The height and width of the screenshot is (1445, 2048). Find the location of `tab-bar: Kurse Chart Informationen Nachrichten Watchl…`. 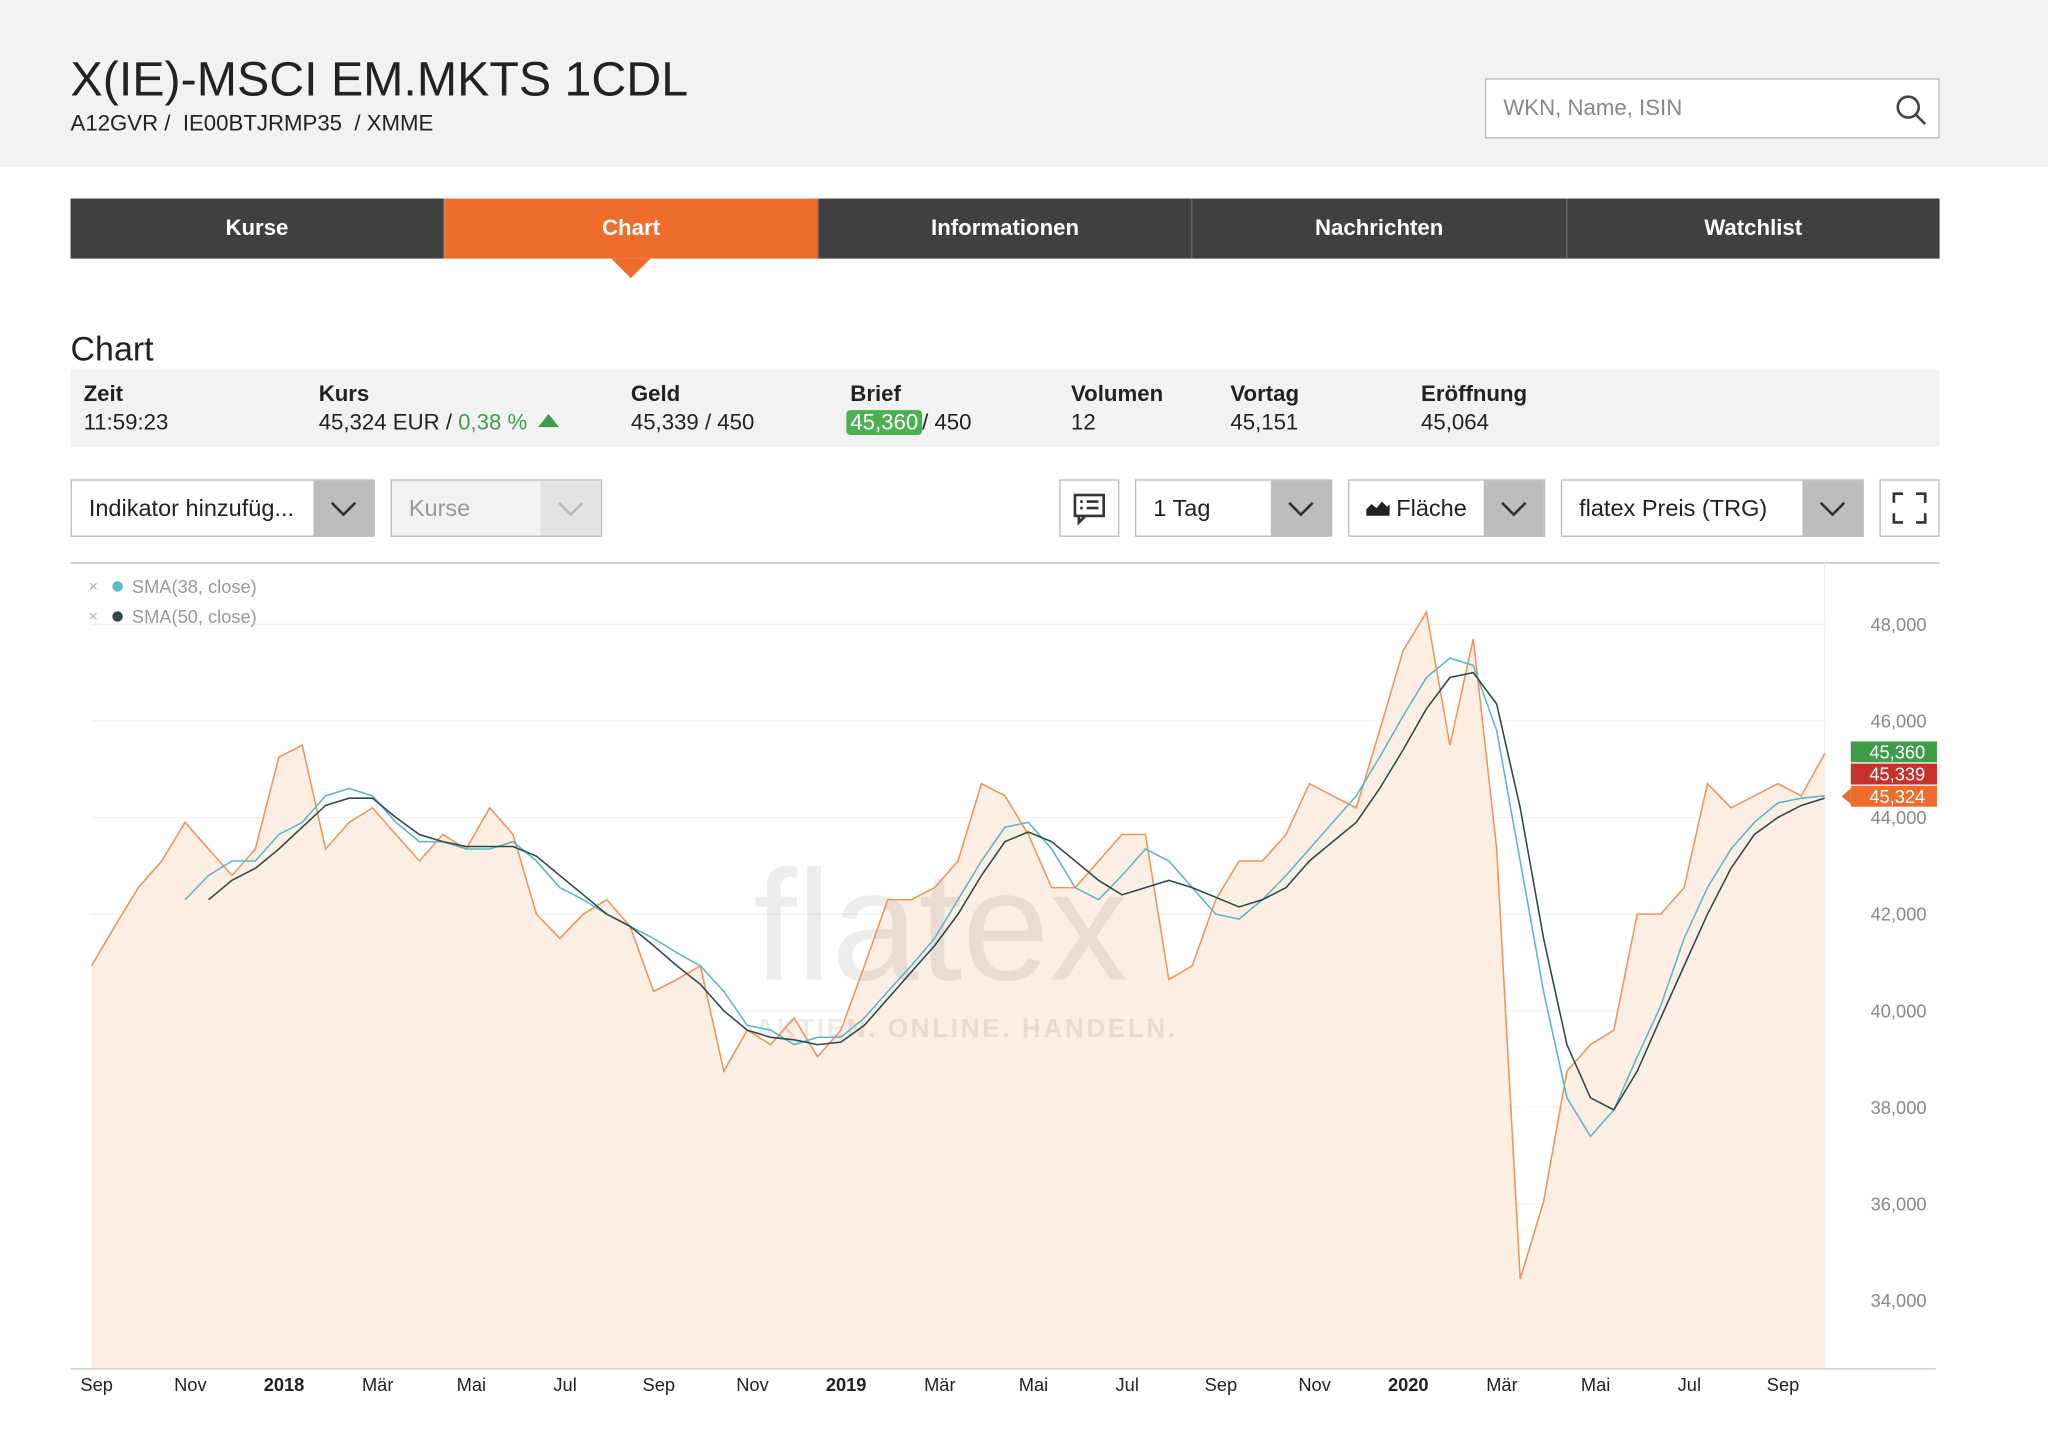

tab-bar: Kurse Chart Informationen Nachrichten Watchl… is located at coordinates (1005, 238).